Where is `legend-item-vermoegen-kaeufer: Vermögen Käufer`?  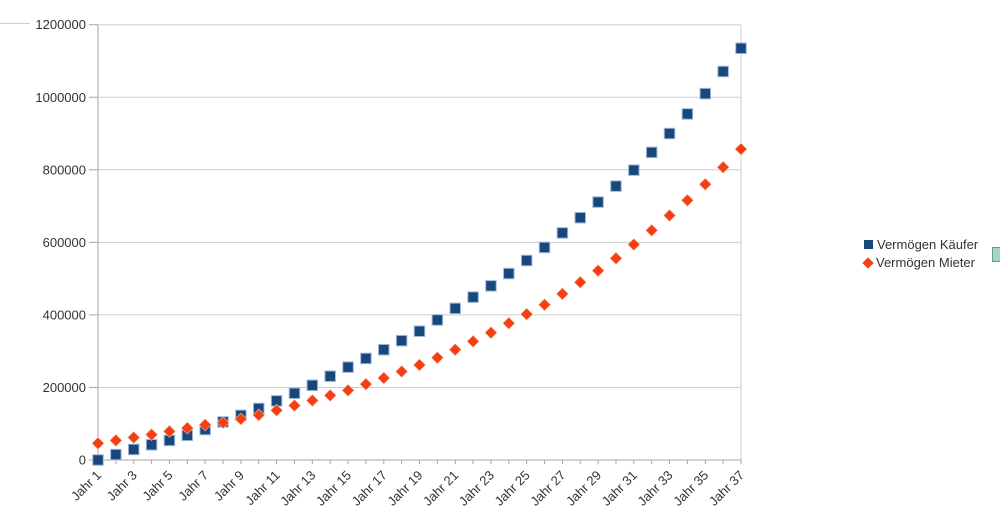 legend-item-vermoegen-kaeufer: Vermögen Käufer is located at coordinates (921, 244).